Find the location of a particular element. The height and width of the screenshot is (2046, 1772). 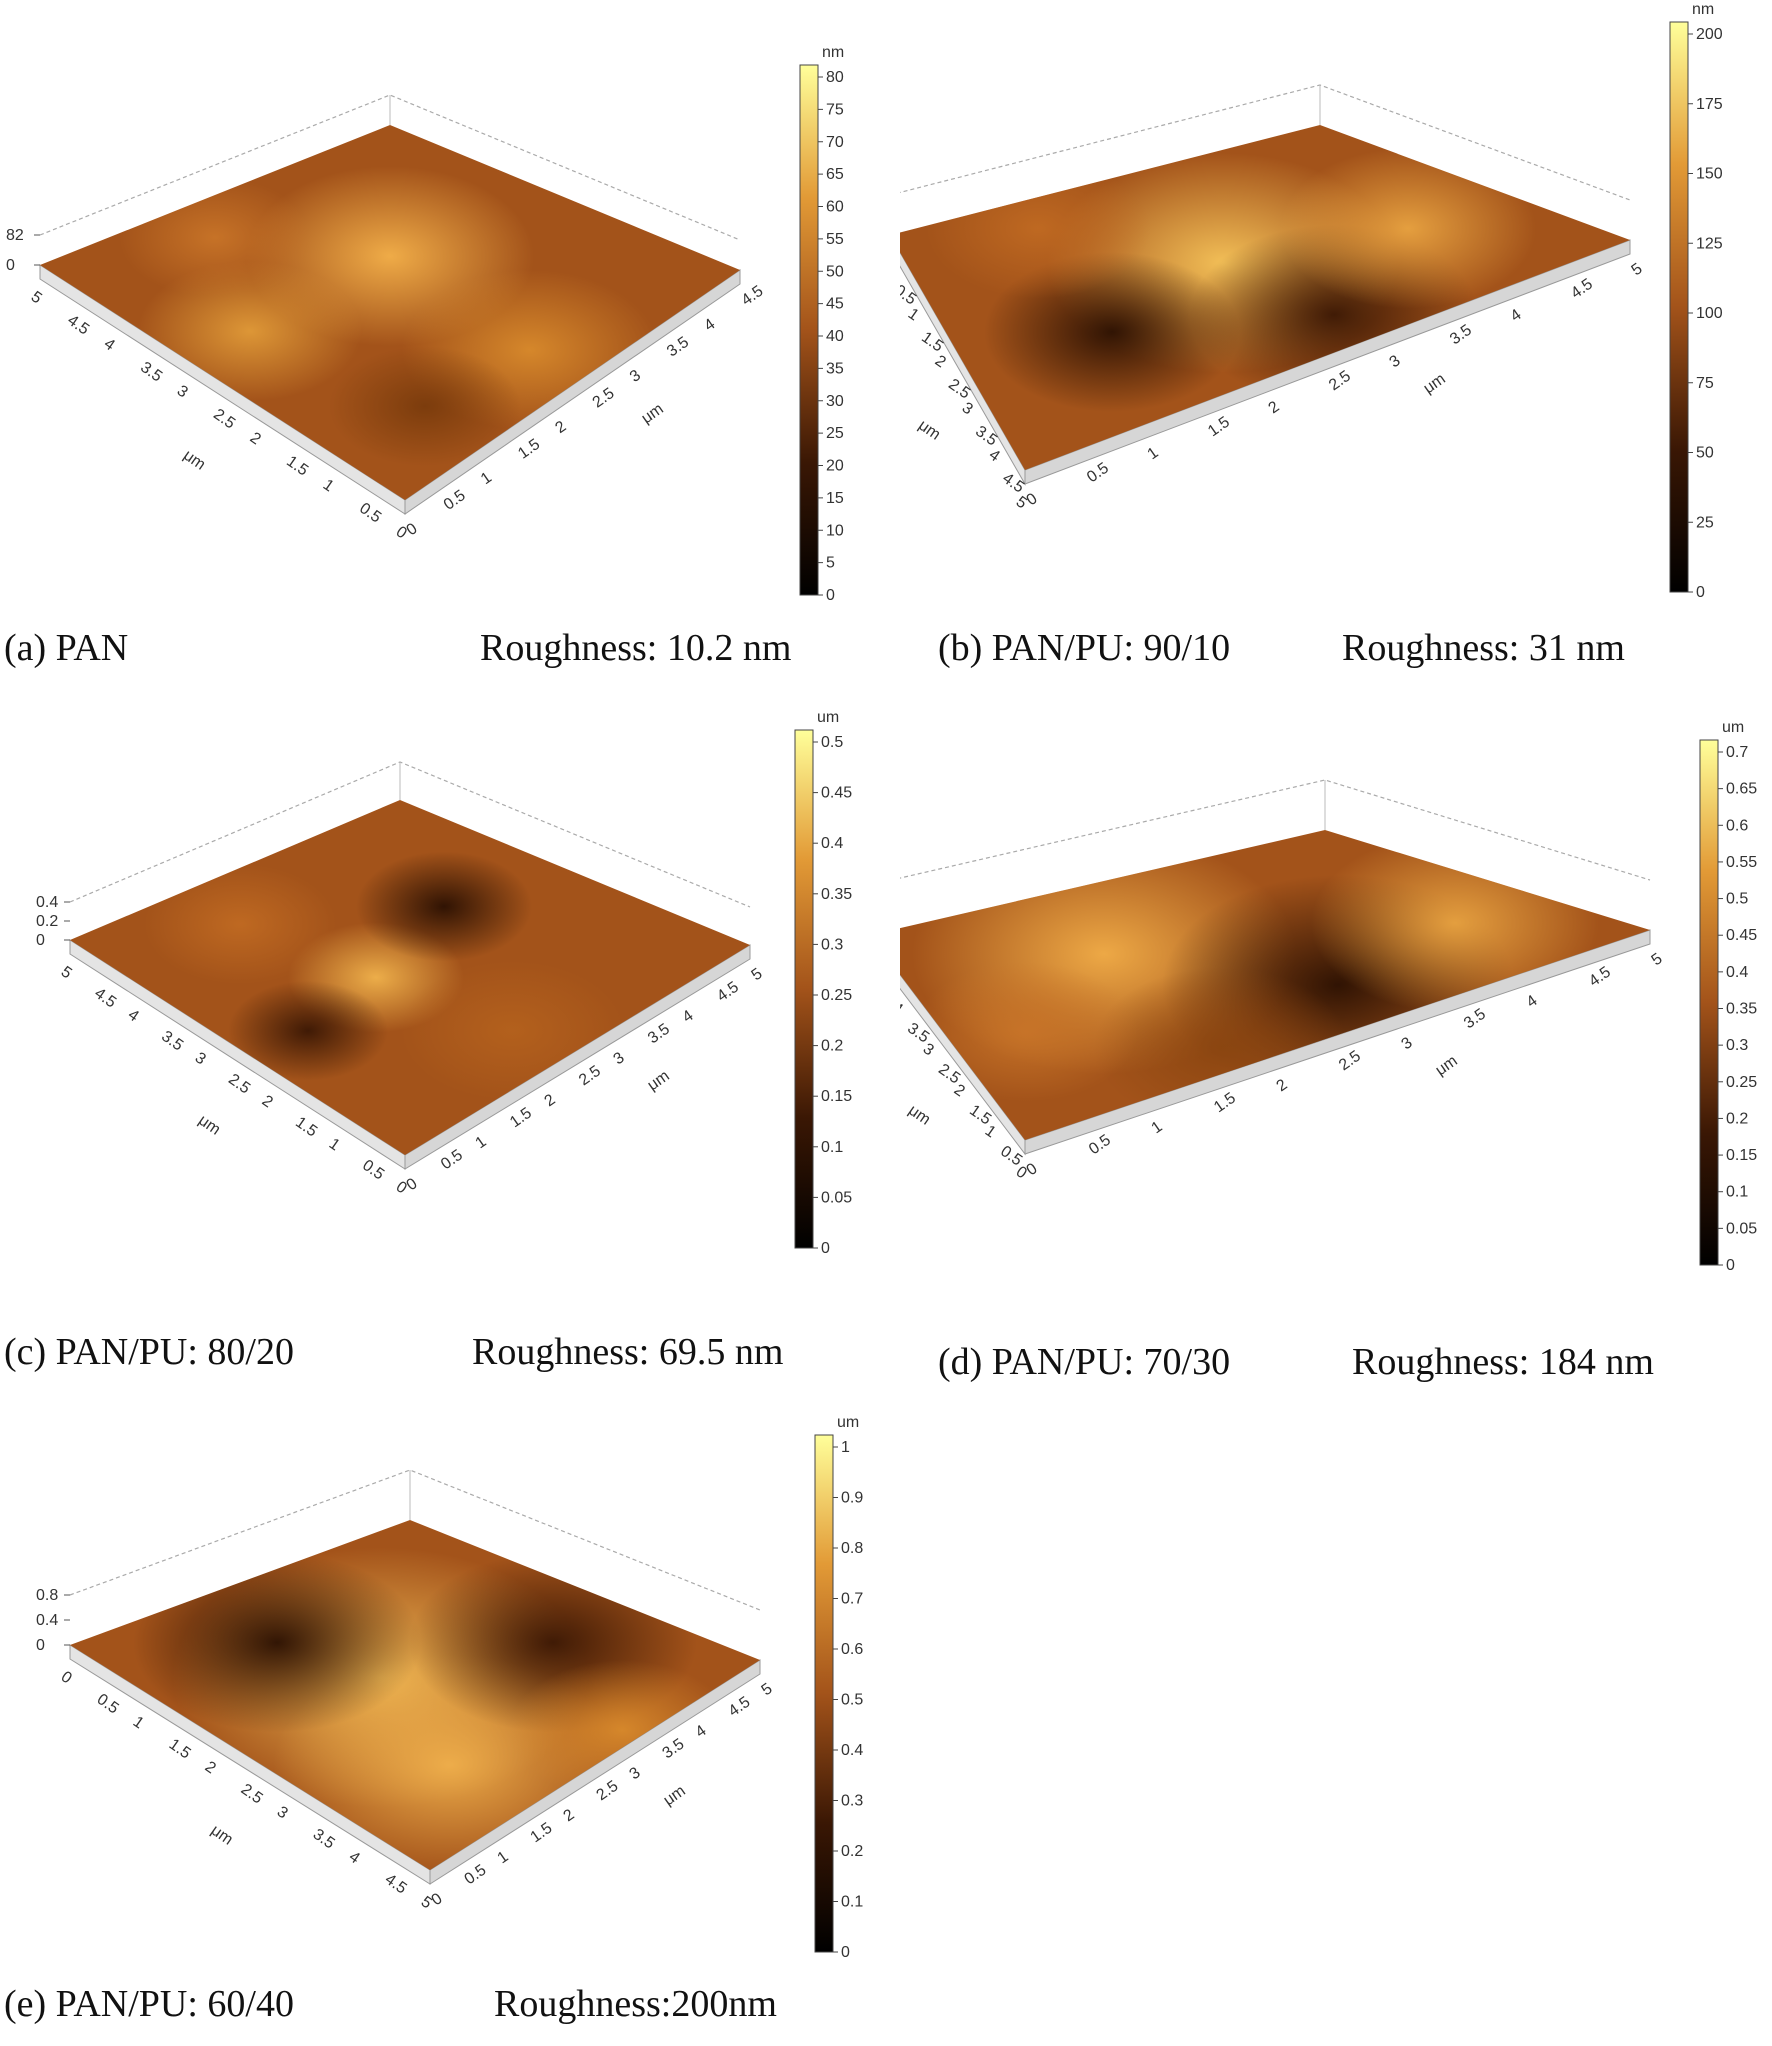

z-tick-label: 82 is located at coordinates (15, 235).